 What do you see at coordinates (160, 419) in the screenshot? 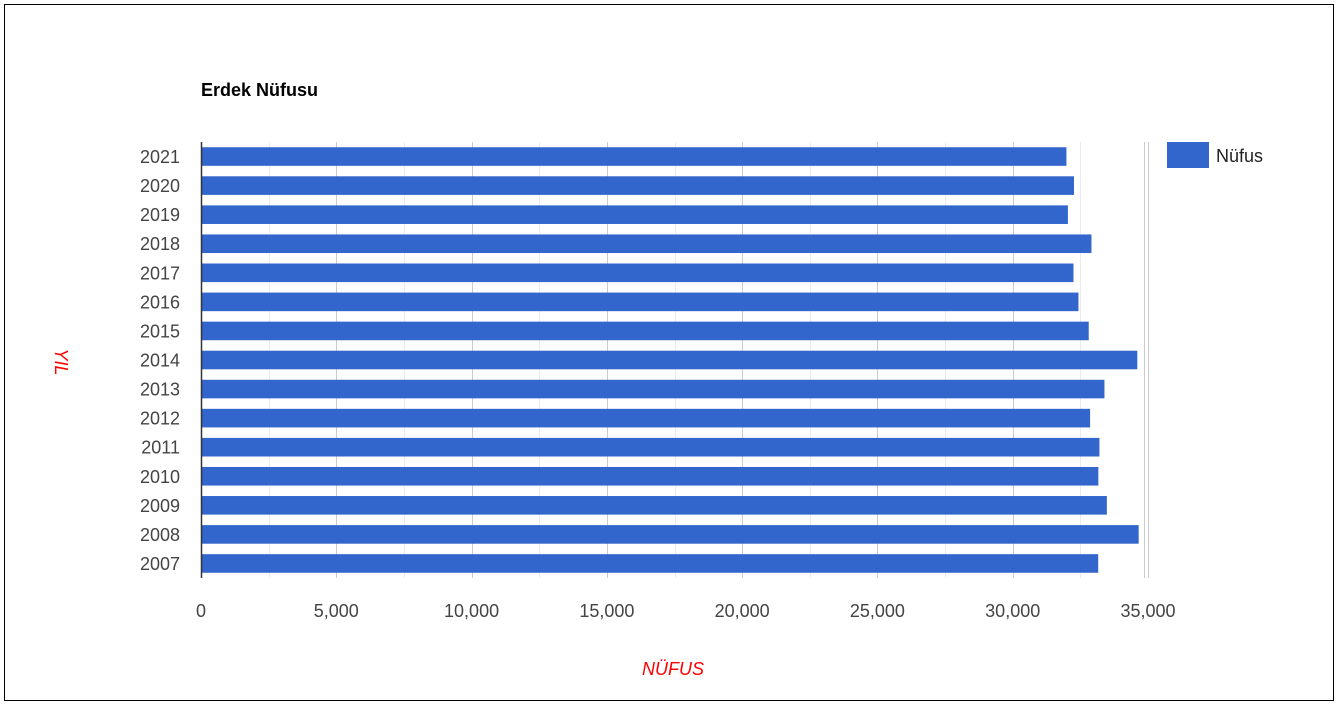
I see `y-tick-label: 2012` at bounding box center [160, 419].